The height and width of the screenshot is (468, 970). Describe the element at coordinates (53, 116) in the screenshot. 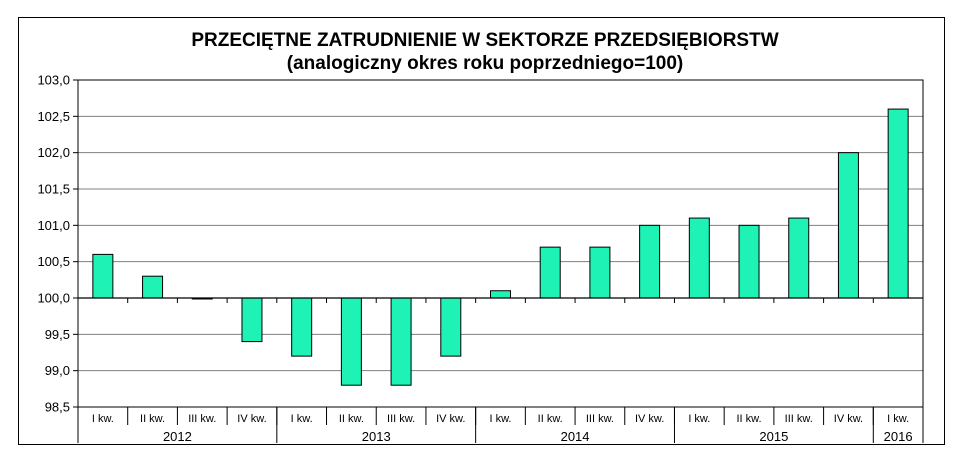

I see `y-tick-label: 102,5` at that location.